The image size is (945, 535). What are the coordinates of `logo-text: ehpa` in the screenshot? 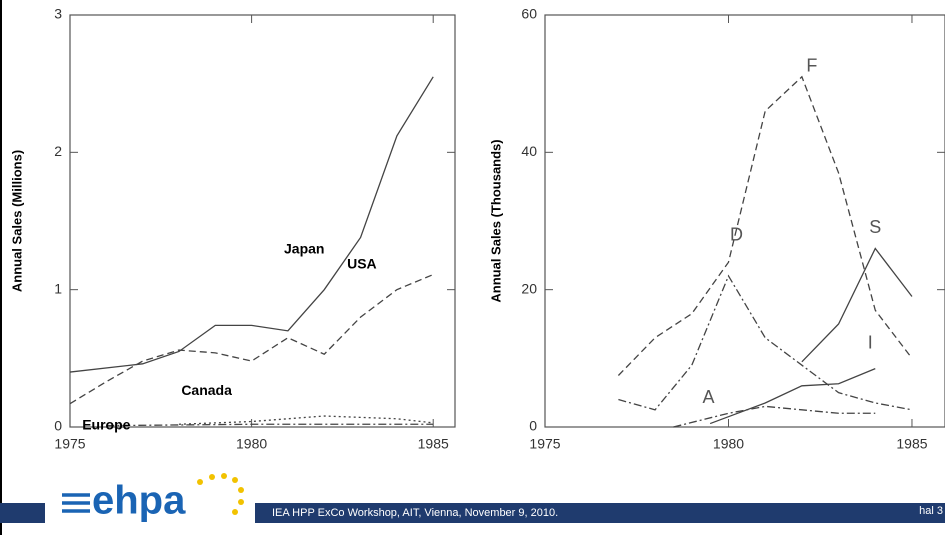 It's located at (139, 501).